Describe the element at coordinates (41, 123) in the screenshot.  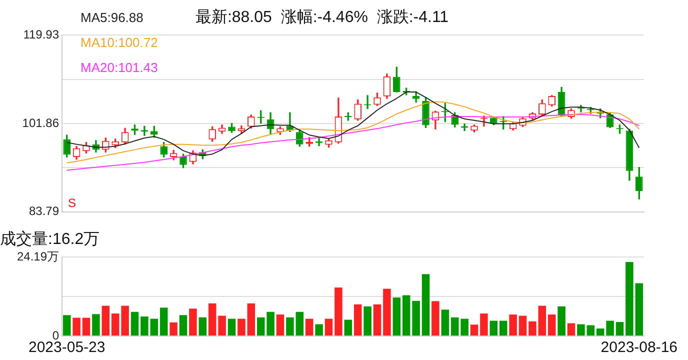
I see `y-tick-label: 101.86` at that location.